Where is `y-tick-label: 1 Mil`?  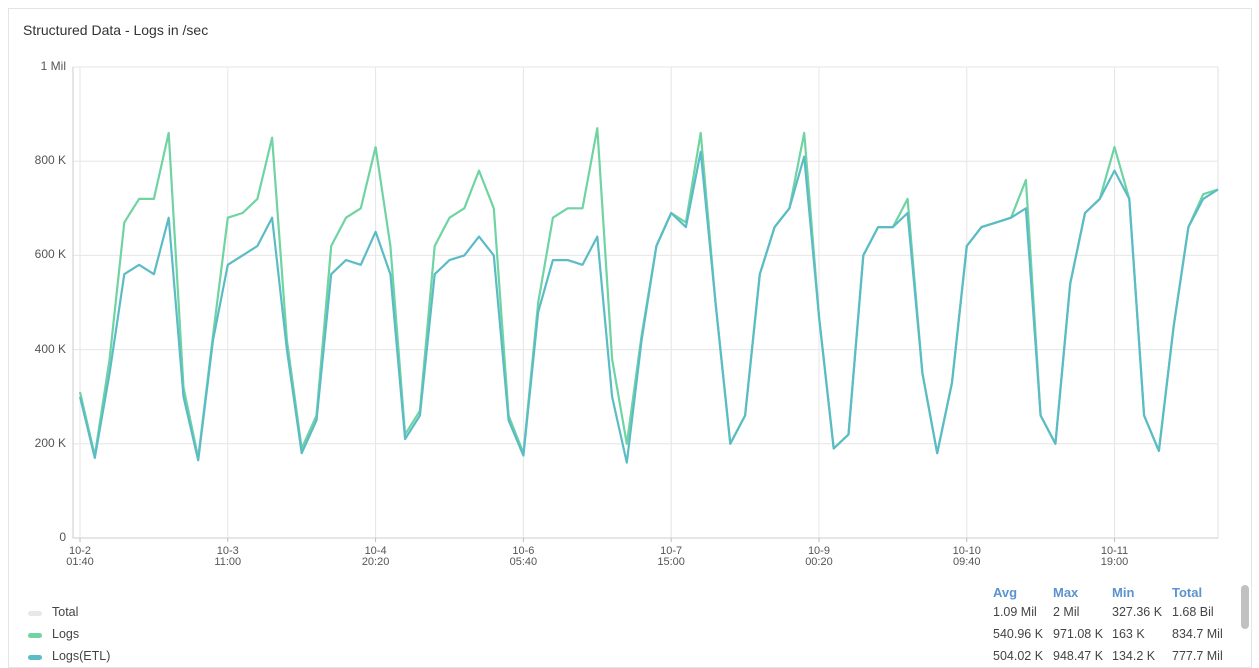
y-tick-label: 1 Mil is located at coordinates (53, 66).